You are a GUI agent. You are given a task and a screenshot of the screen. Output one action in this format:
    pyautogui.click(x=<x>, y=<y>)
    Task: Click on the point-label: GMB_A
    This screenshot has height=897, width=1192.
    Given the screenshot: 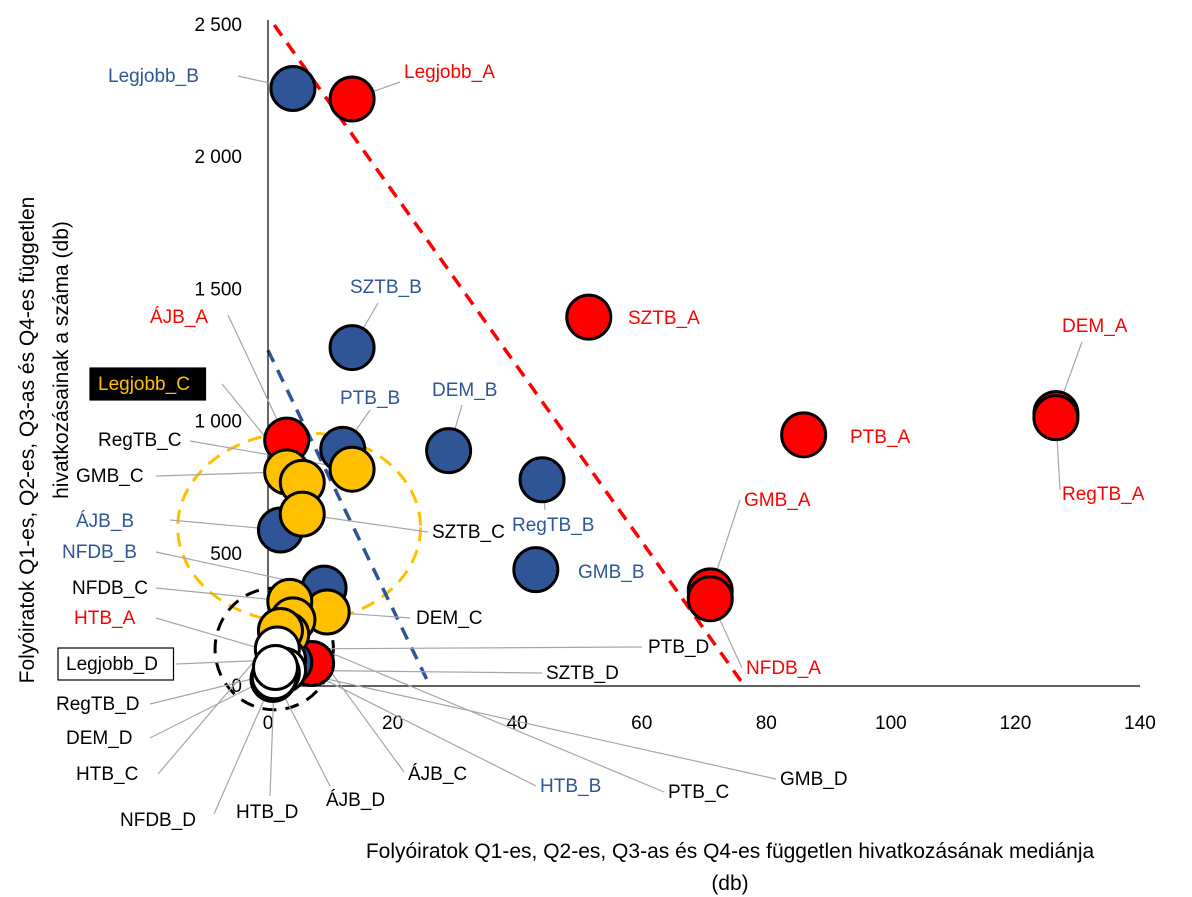 What is the action you would take?
    pyautogui.click(x=777, y=500)
    